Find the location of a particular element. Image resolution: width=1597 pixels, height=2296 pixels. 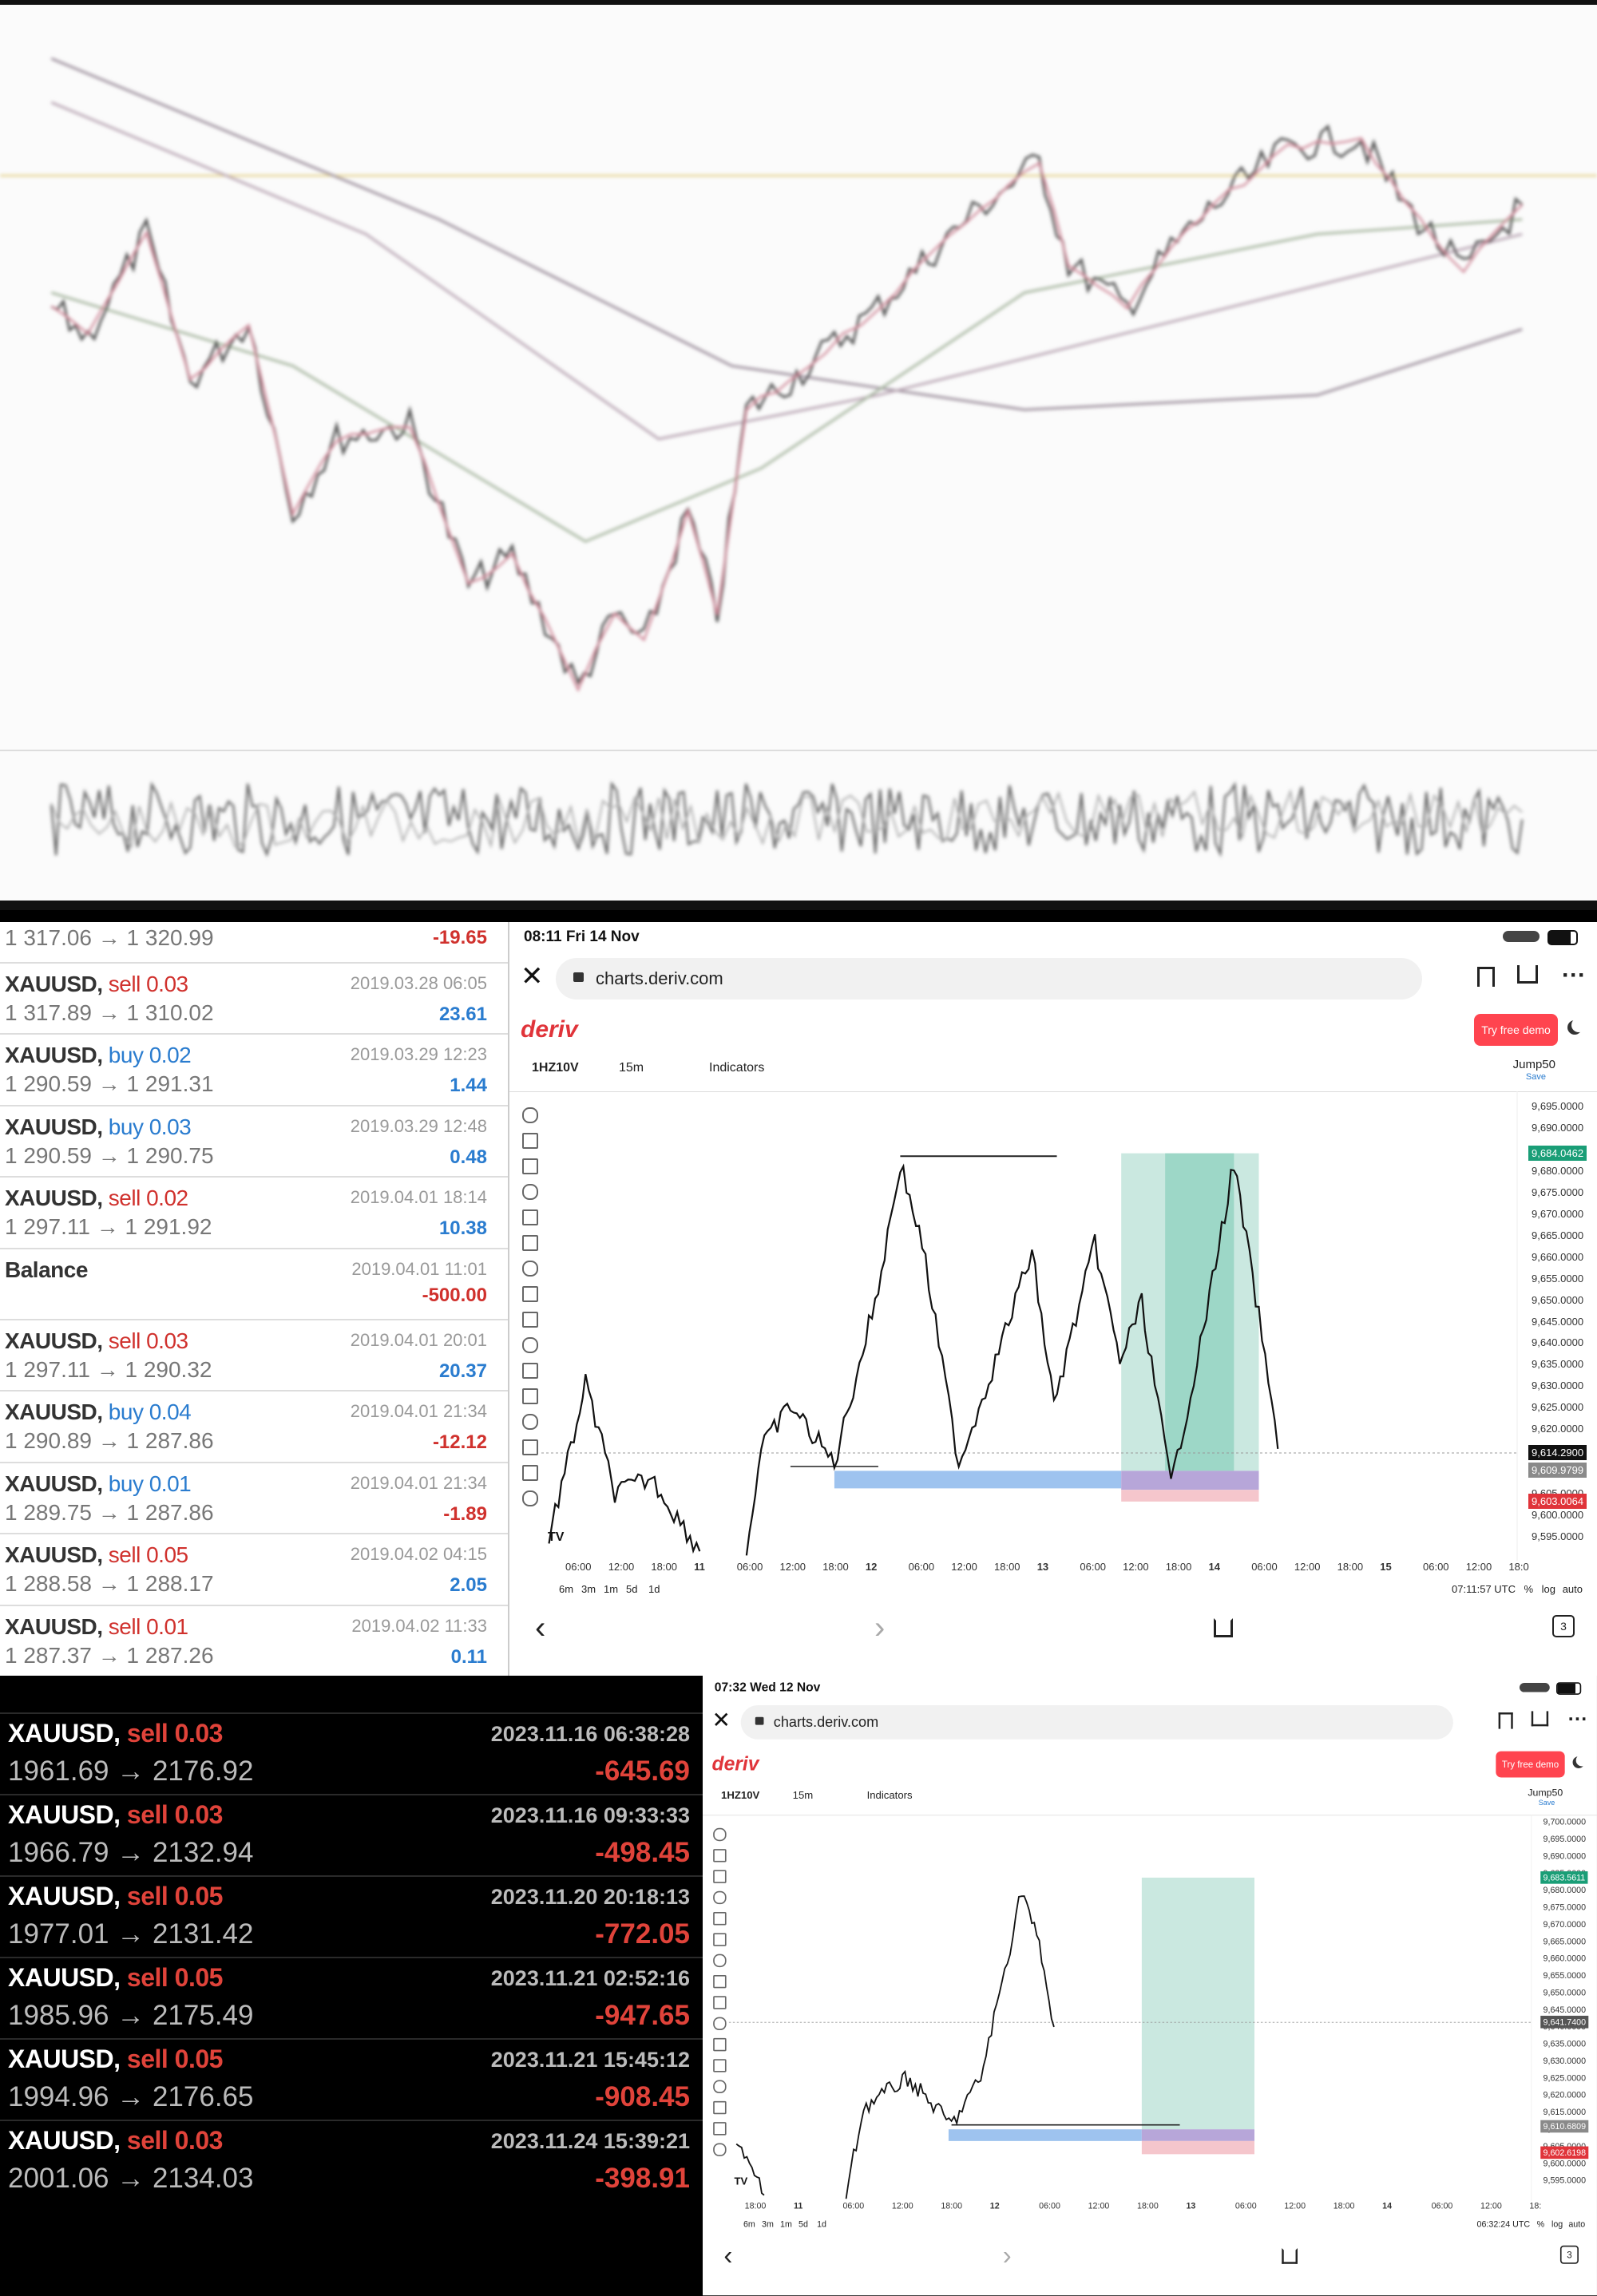

trade-prices: 1966.79 → 2132.94 is located at coordinates (131, 1852).